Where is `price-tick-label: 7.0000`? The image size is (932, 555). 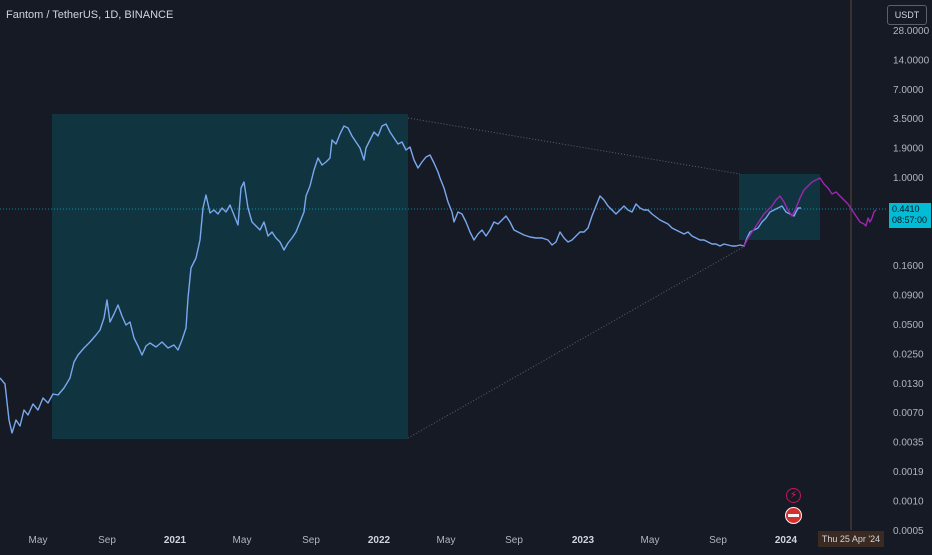
price-tick-label: 7.0000 is located at coordinates (908, 90).